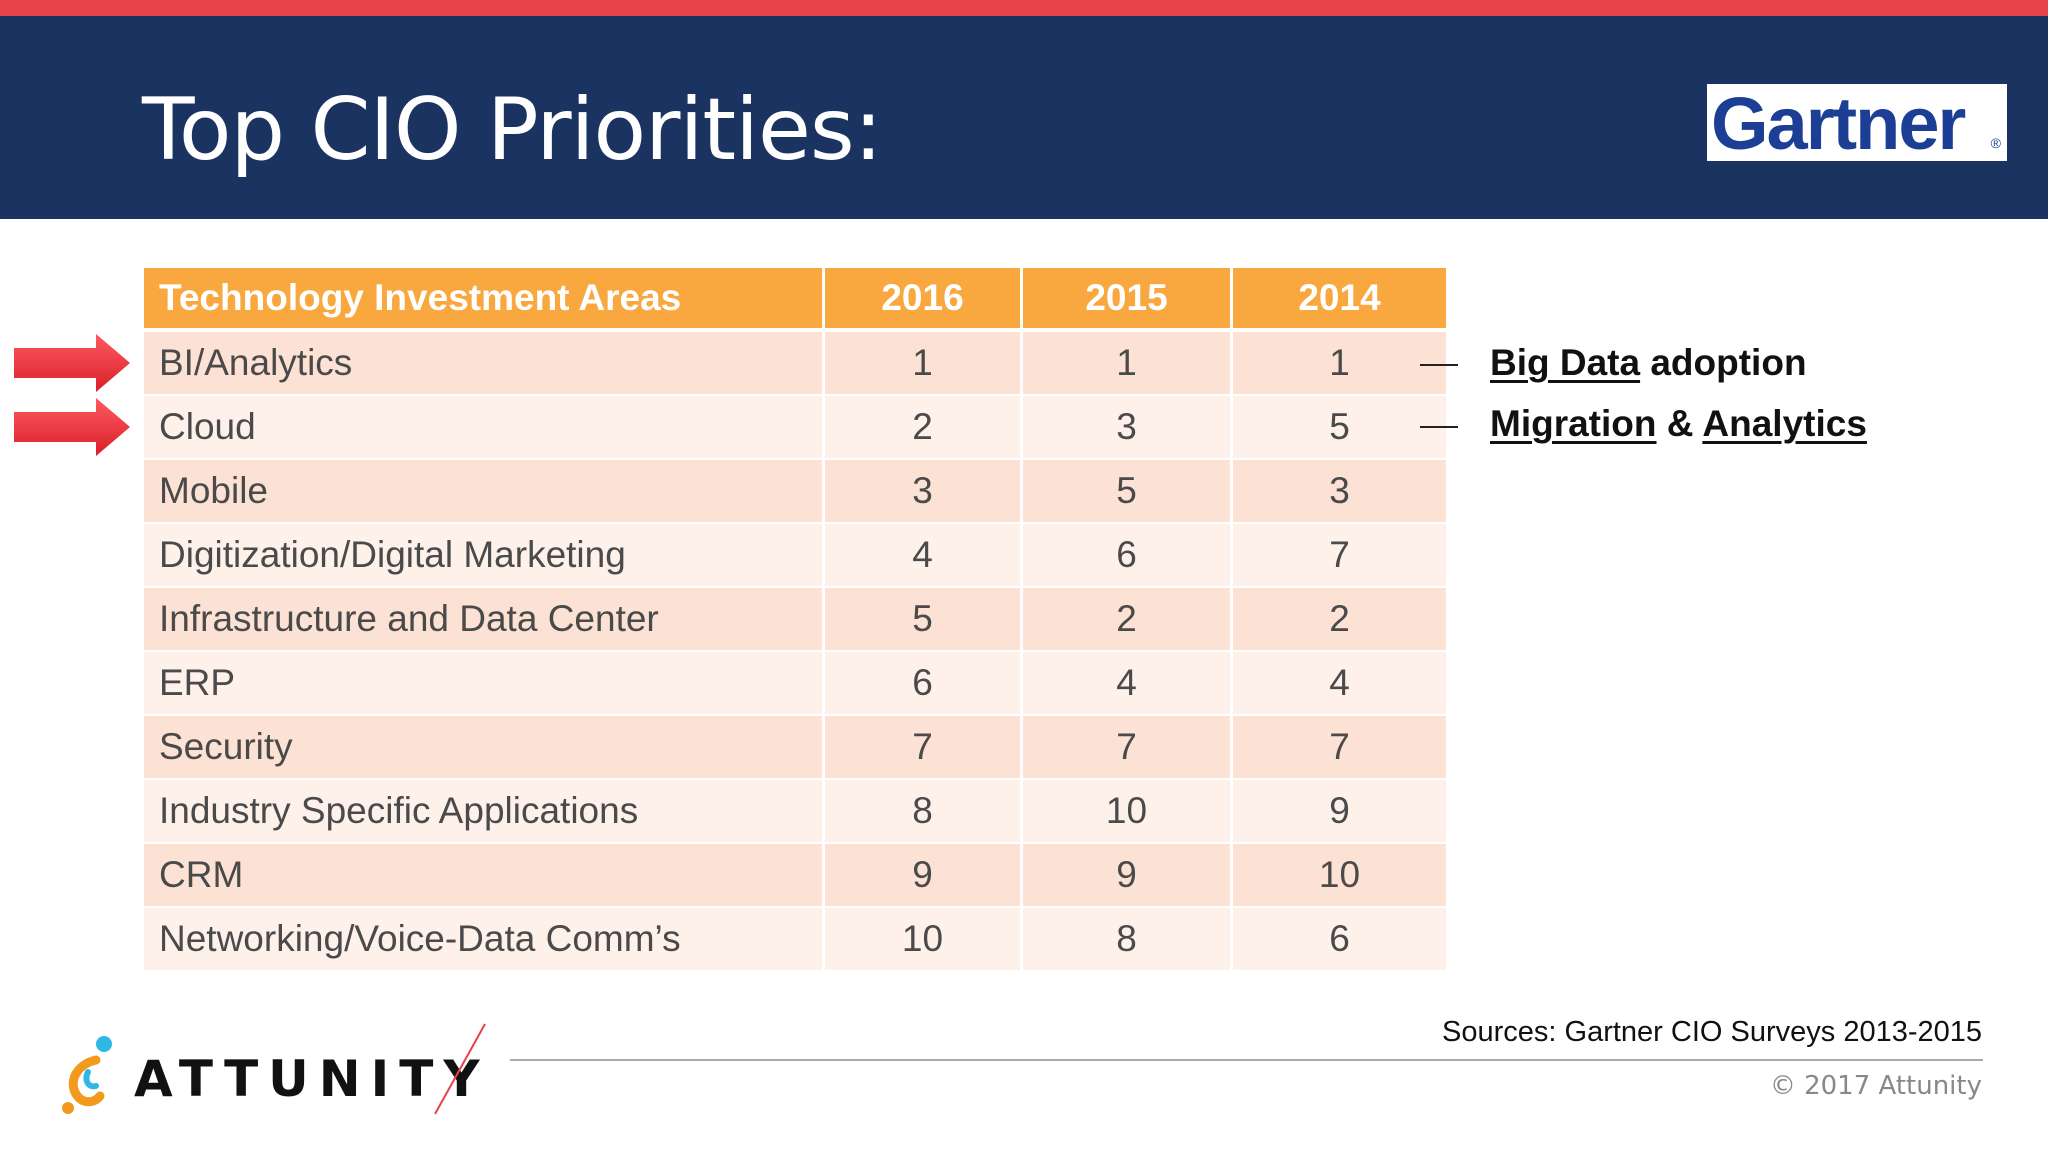  I want to click on table-row: BI/Analytics 1 1 1, so click(795, 364).